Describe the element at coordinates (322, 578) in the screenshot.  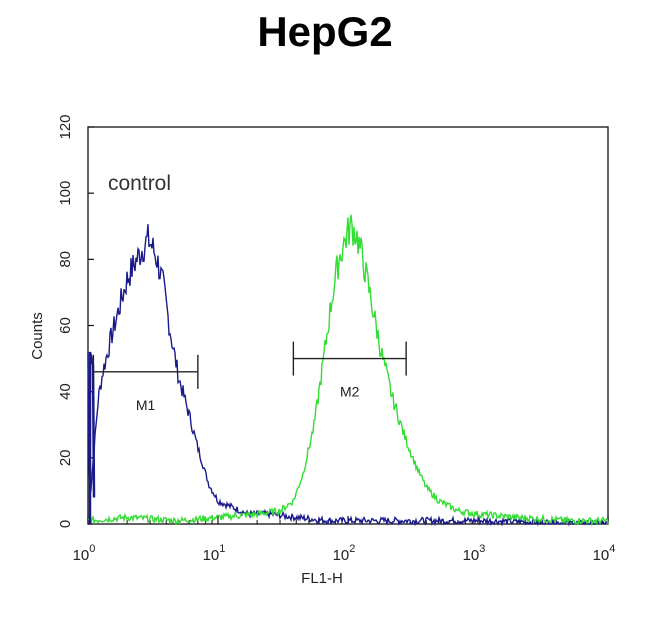
I see `x-axis-label: FL1-H` at that location.